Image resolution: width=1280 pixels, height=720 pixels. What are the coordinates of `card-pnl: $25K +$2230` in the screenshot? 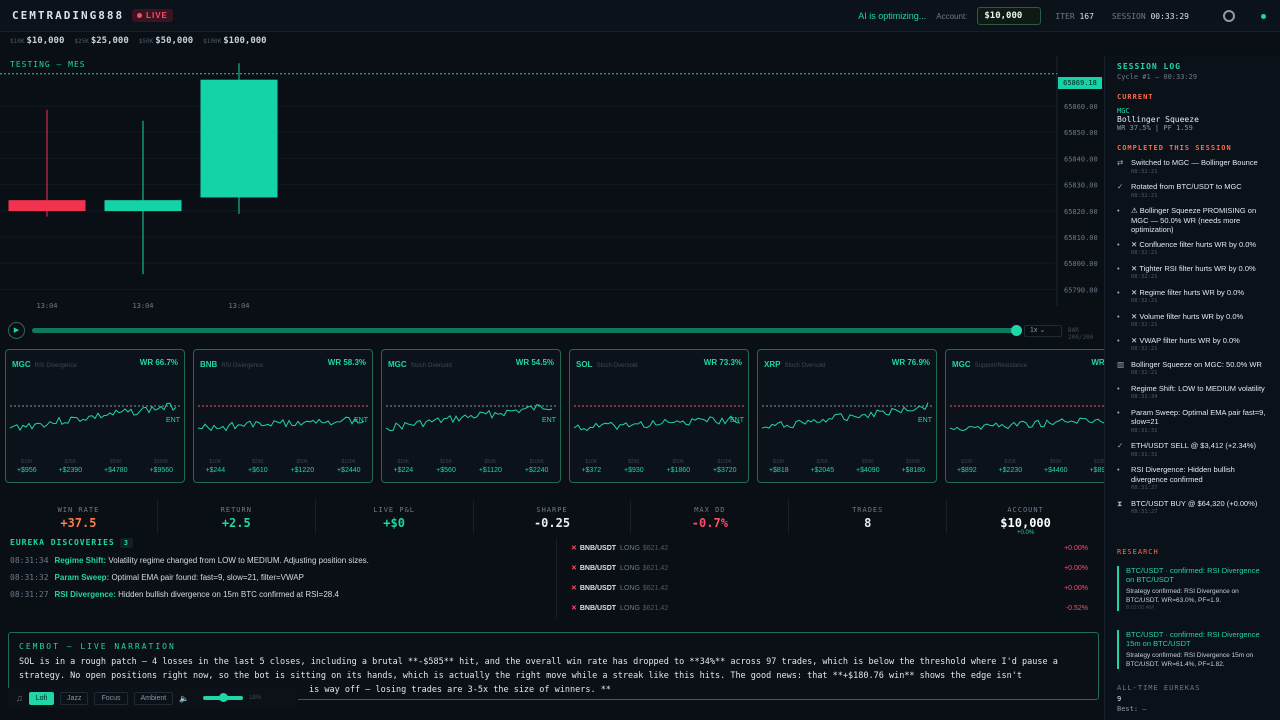 It's located at (1010, 466).